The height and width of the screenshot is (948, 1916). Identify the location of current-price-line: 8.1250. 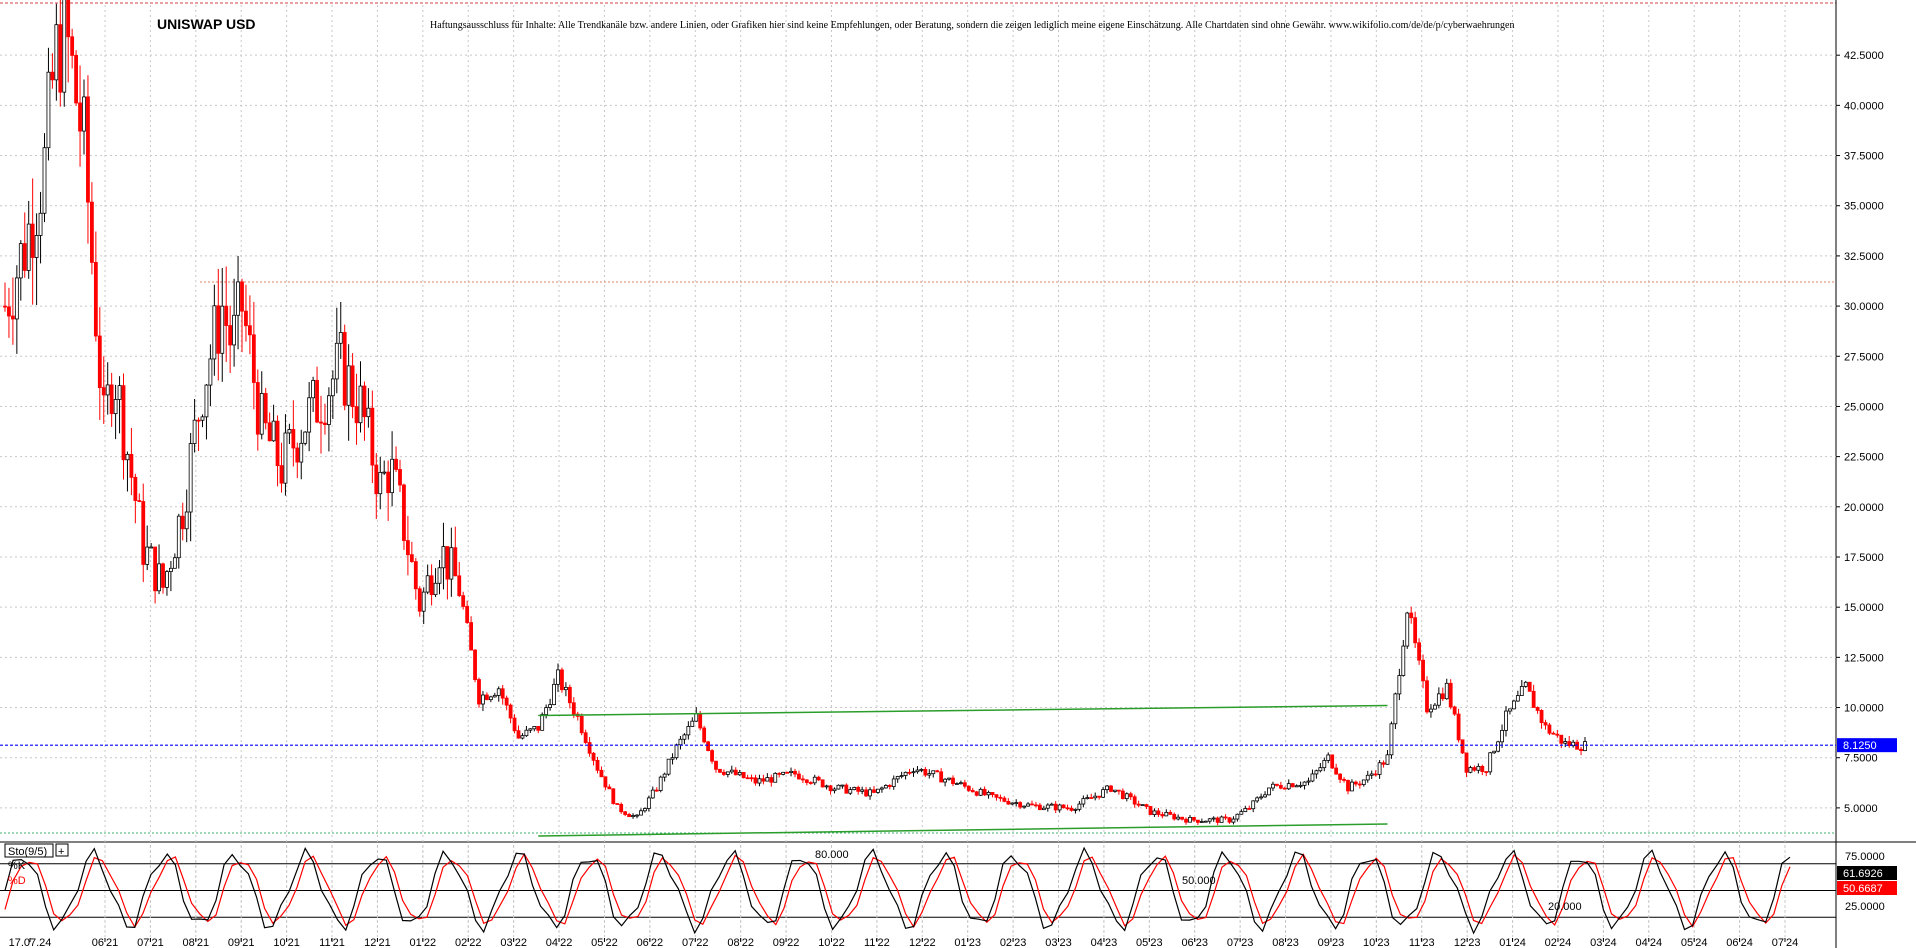
(948, 745).